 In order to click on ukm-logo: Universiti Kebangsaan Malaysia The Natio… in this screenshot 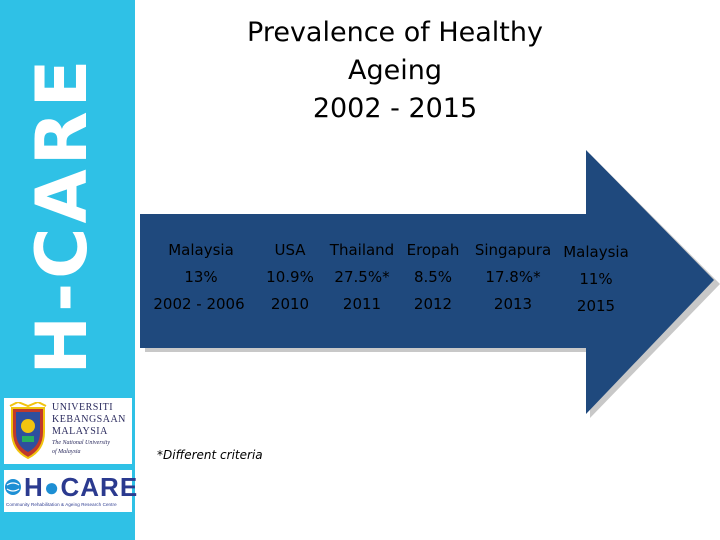, I will do `click(68, 431)`.